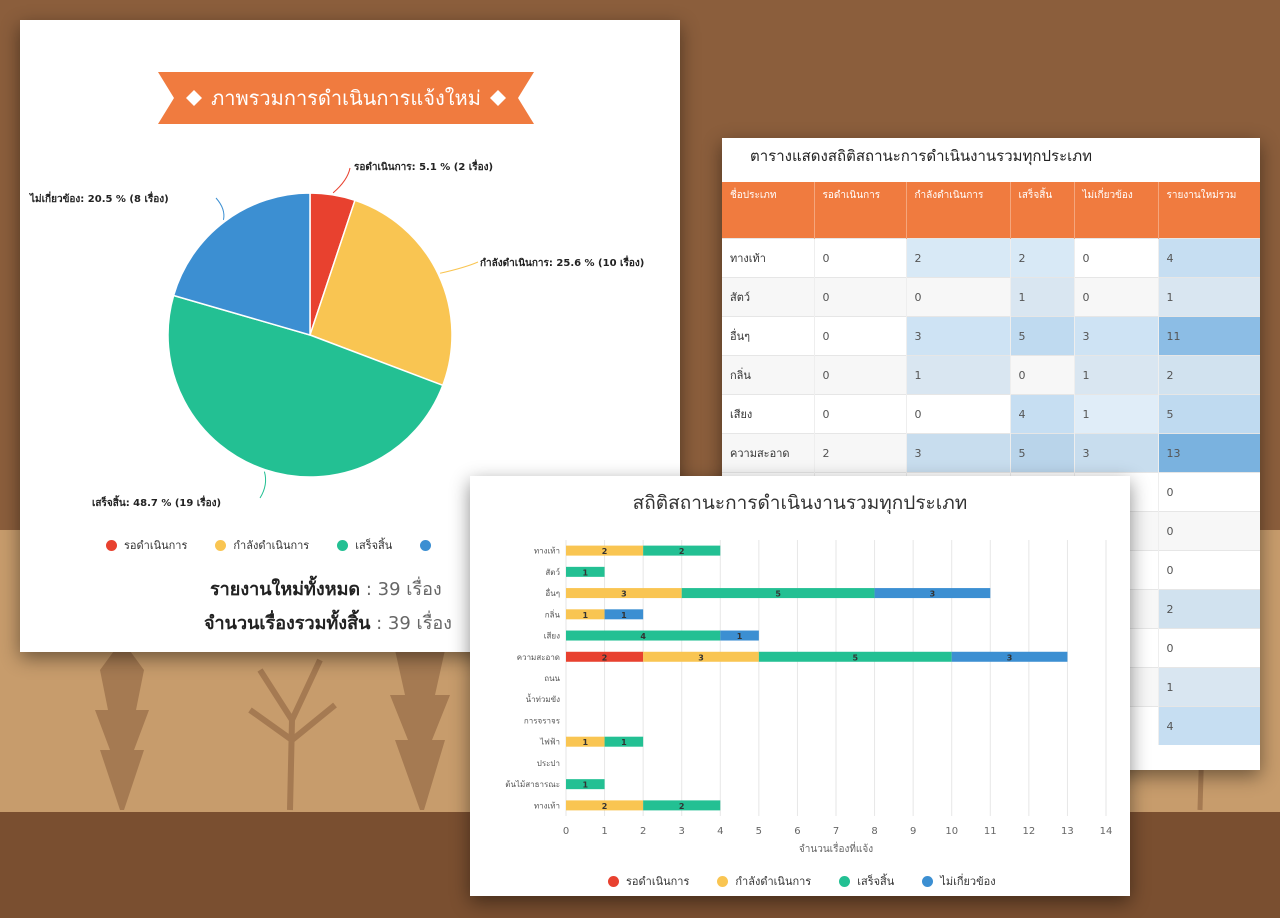 The height and width of the screenshot is (918, 1280). Describe the element at coordinates (797, 831) in the screenshot. I see `x-tick-label: 6` at that location.